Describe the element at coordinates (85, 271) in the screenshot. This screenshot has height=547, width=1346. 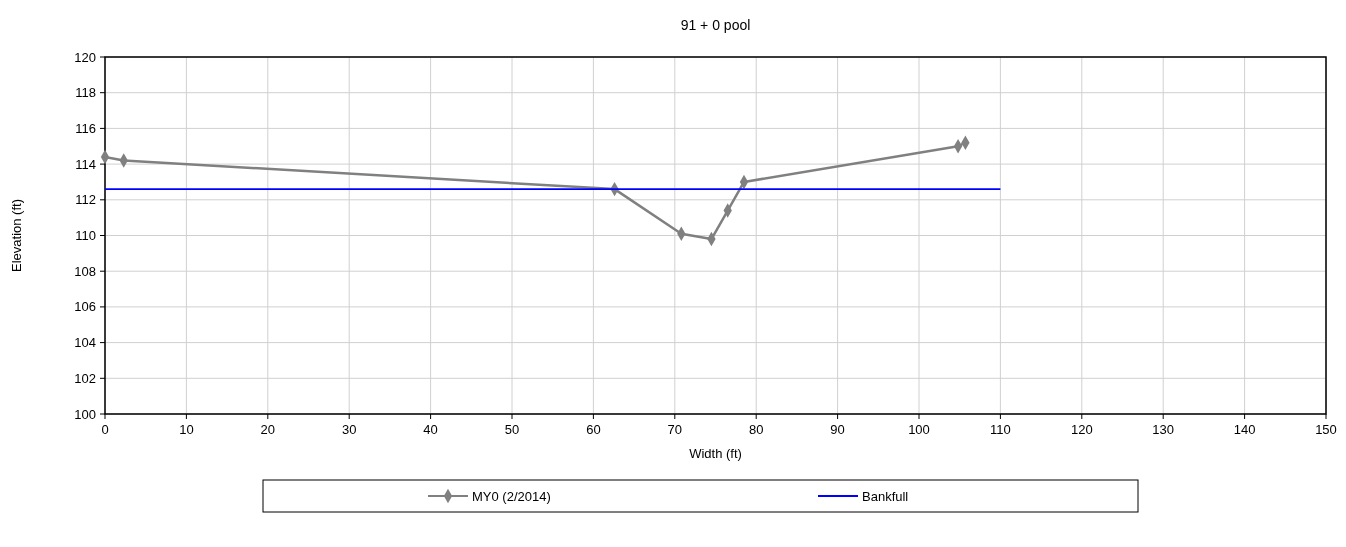
I see `y-tick-label: 108` at that location.